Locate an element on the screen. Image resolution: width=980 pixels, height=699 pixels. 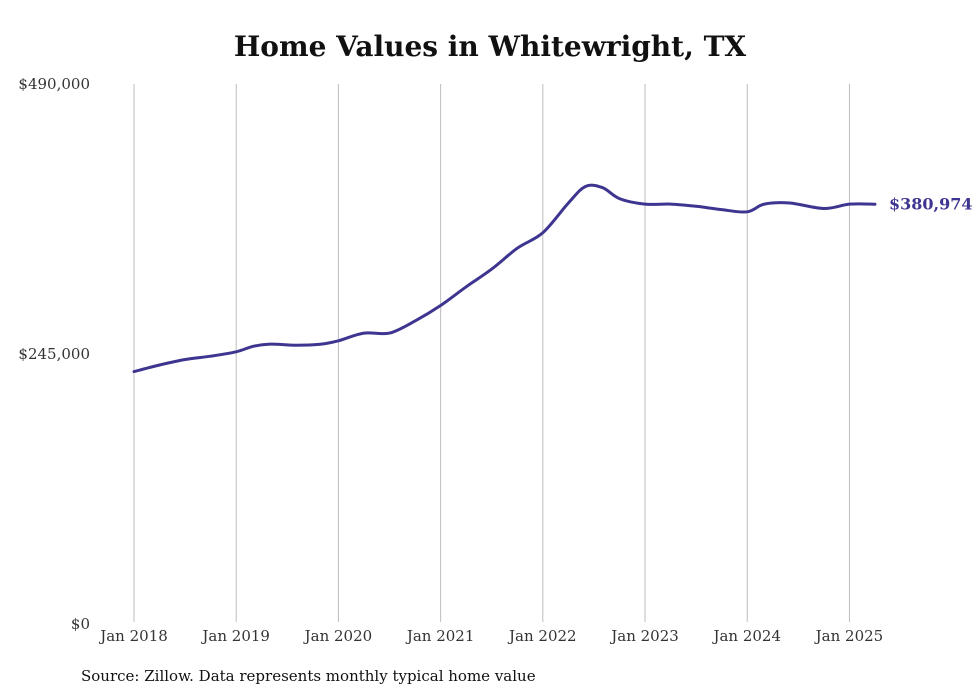
x-tick-label: Jan 2020 is located at coordinates (338, 636).